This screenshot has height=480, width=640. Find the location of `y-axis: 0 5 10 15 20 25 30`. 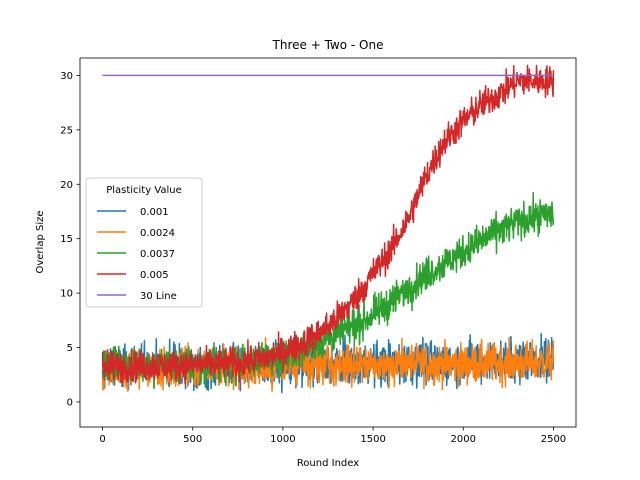

y-axis: 0 5 10 15 20 25 30 is located at coordinates (70, 239).